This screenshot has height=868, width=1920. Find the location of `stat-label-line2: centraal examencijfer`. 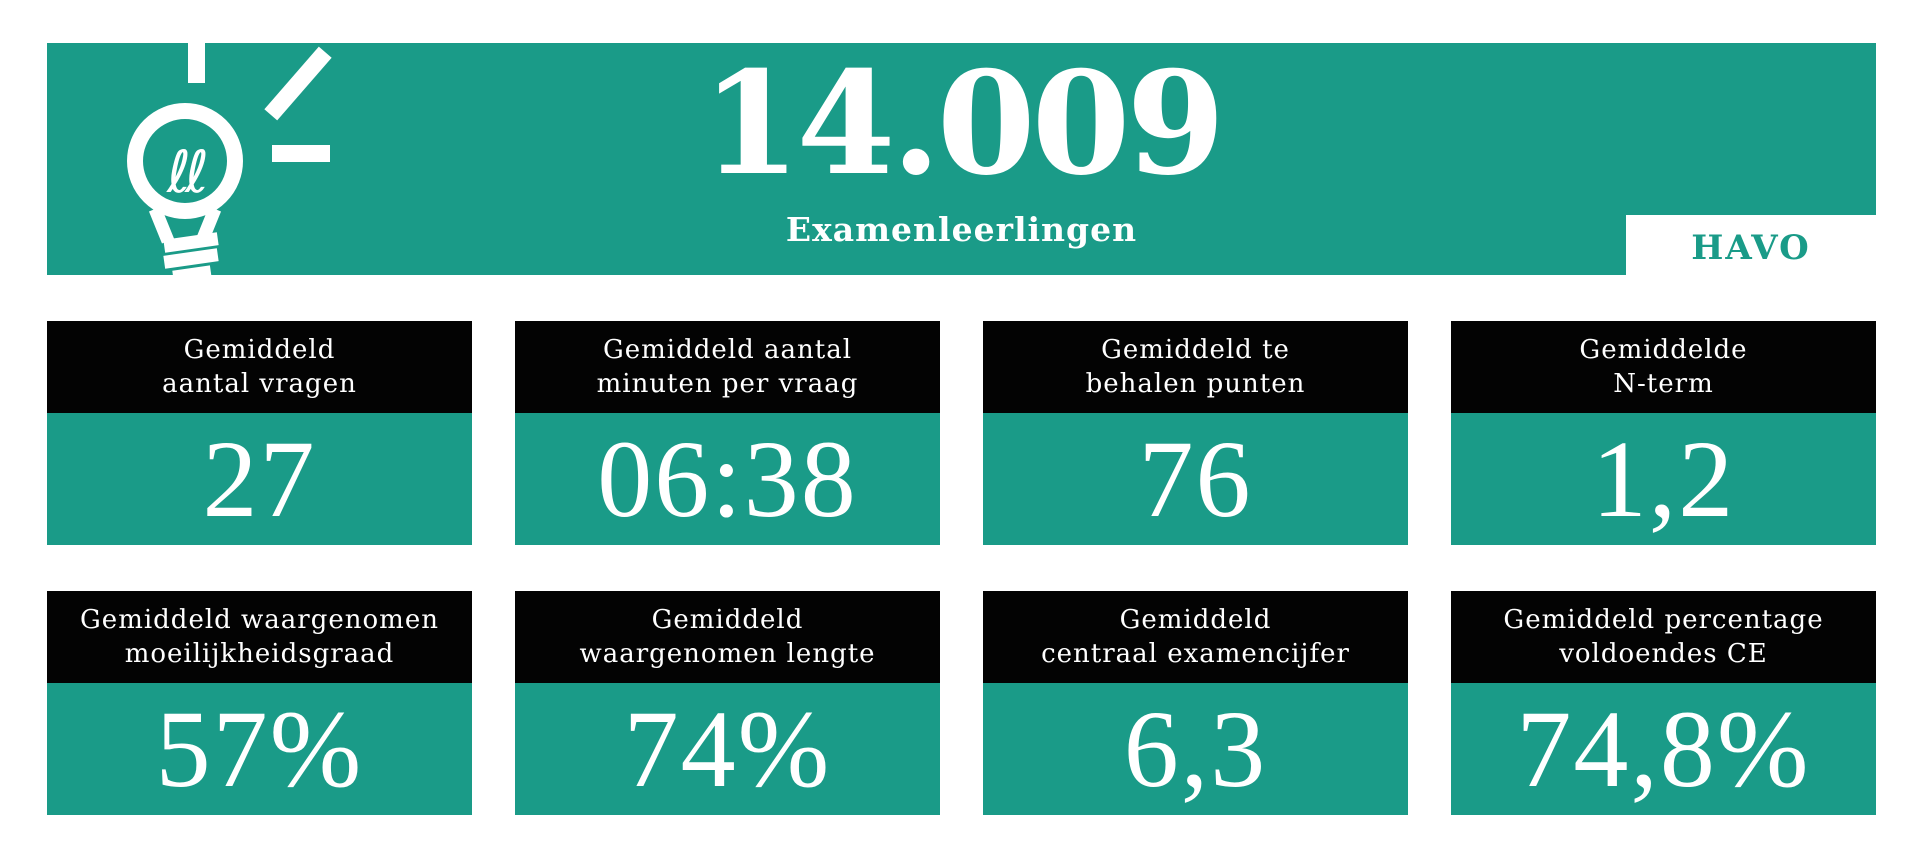

stat-label-line2: centraal examencijfer is located at coordinates (1195, 654).